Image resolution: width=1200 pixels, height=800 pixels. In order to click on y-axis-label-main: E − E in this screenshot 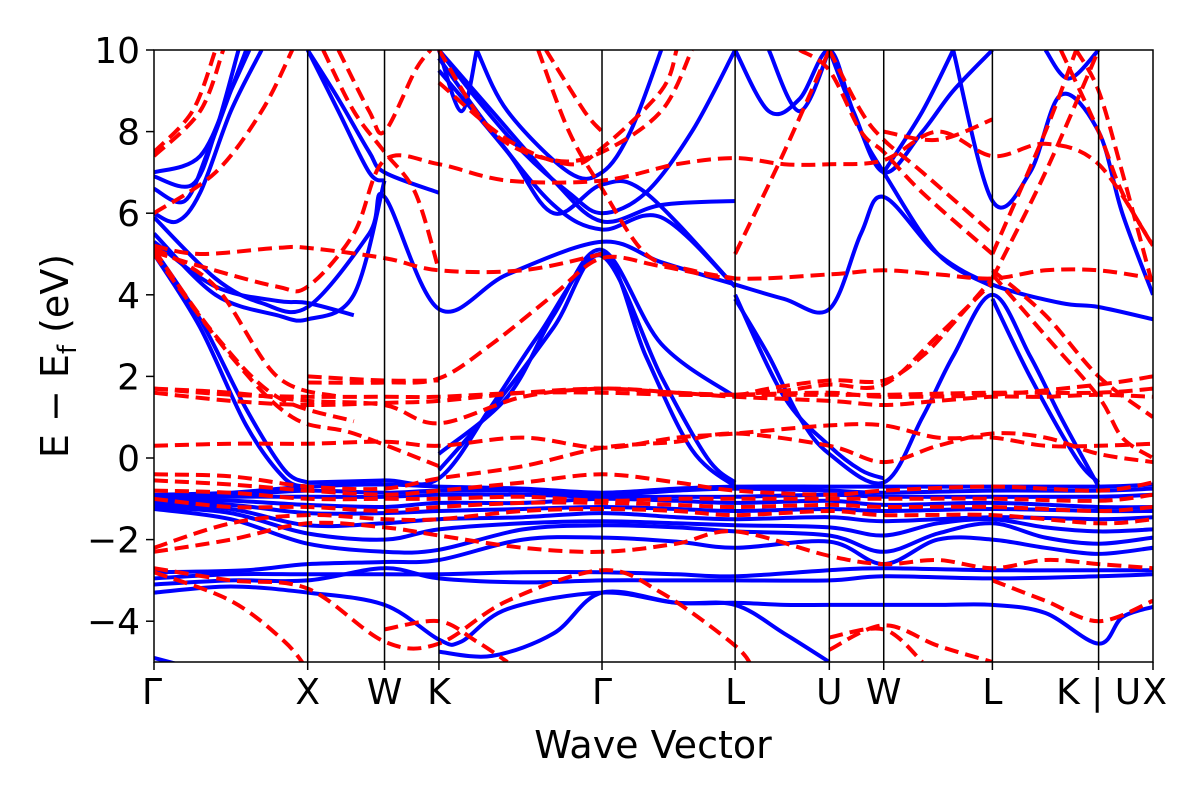, I will do `click(55, 406)`.